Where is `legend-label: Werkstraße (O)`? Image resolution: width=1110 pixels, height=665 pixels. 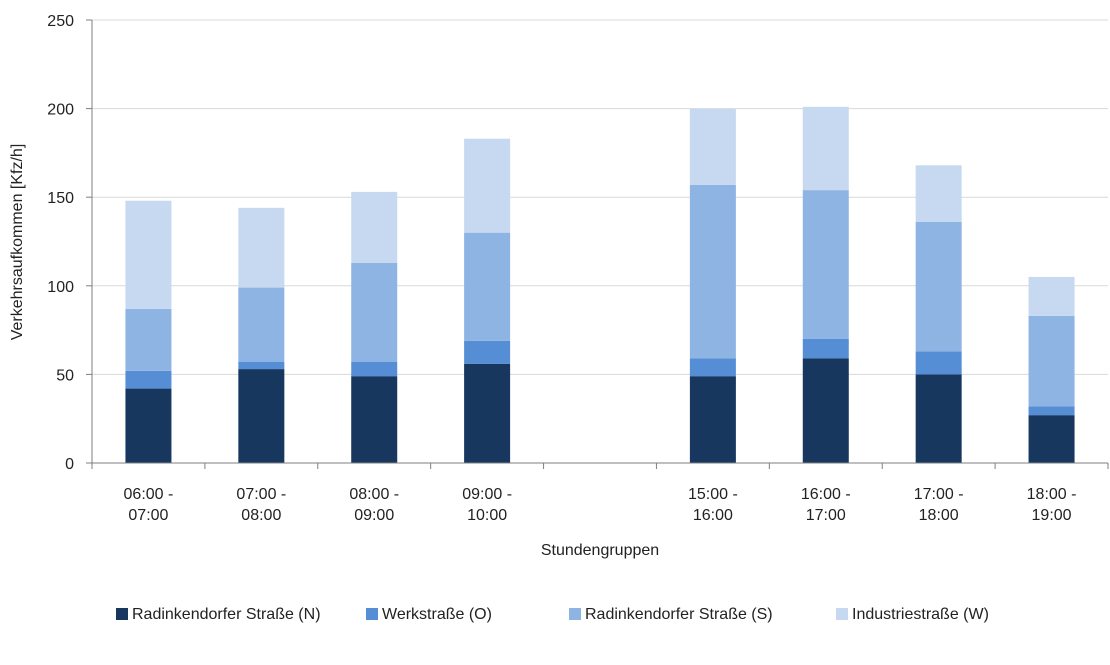 legend-label: Werkstraße (O) is located at coordinates (437, 614).